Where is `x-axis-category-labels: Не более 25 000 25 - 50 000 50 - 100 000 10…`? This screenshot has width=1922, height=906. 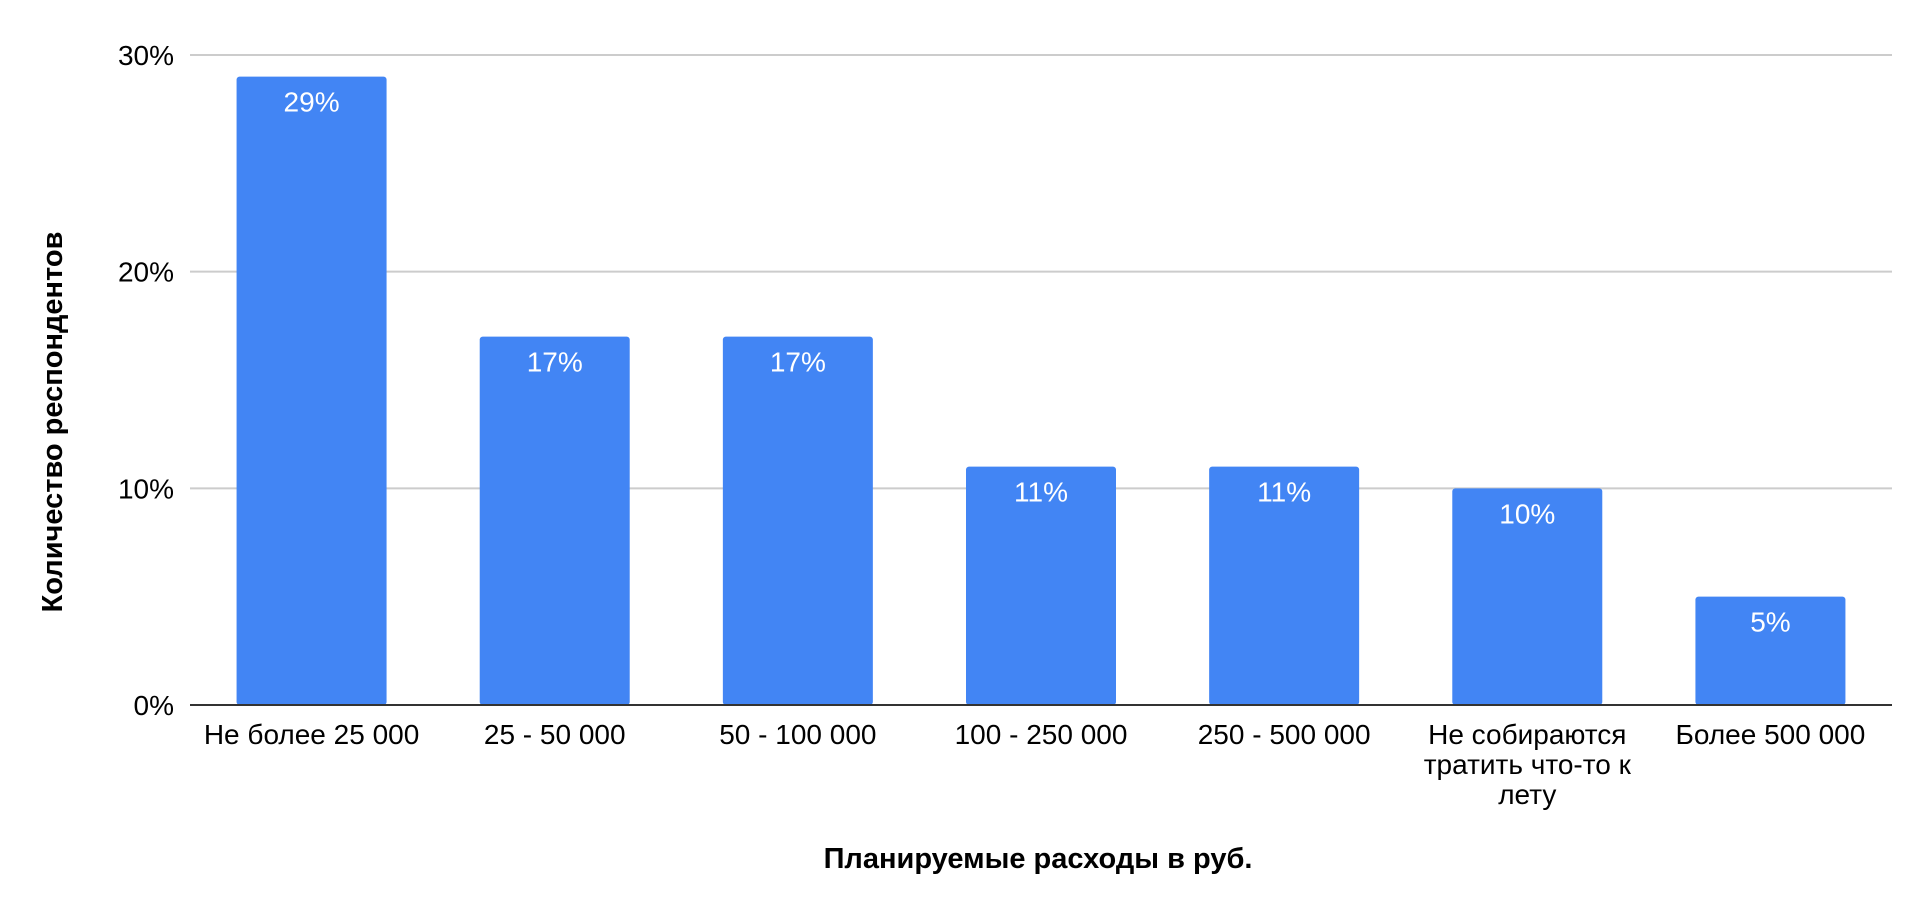 x-axis-category-labels: Не более 25 000 25 - 50 000 50 - 100 000 10… is located at coordinates (1034, 764).